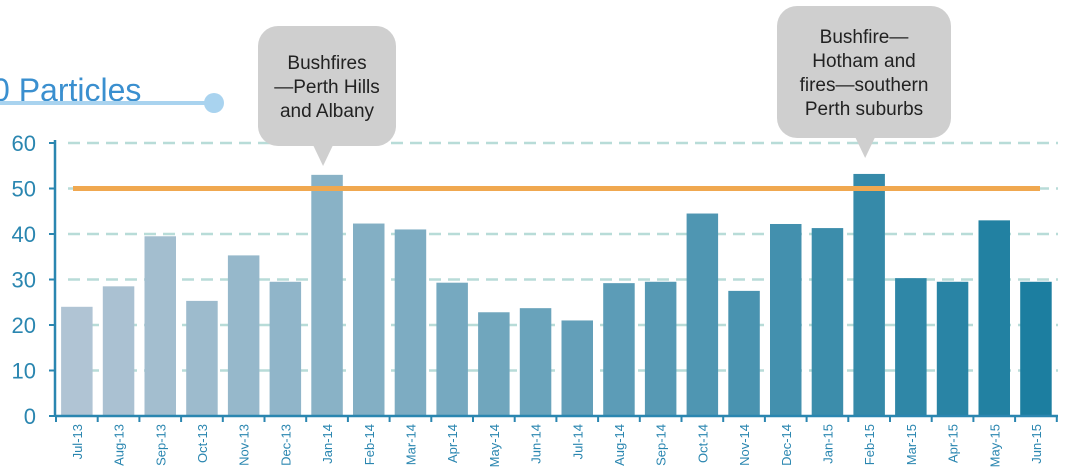 The width and height of the screenshot is (1067, 468). Describe the element at coordinates (864, 37) in the screenshot. I see `annotation-text: Bushfire—` at that location.